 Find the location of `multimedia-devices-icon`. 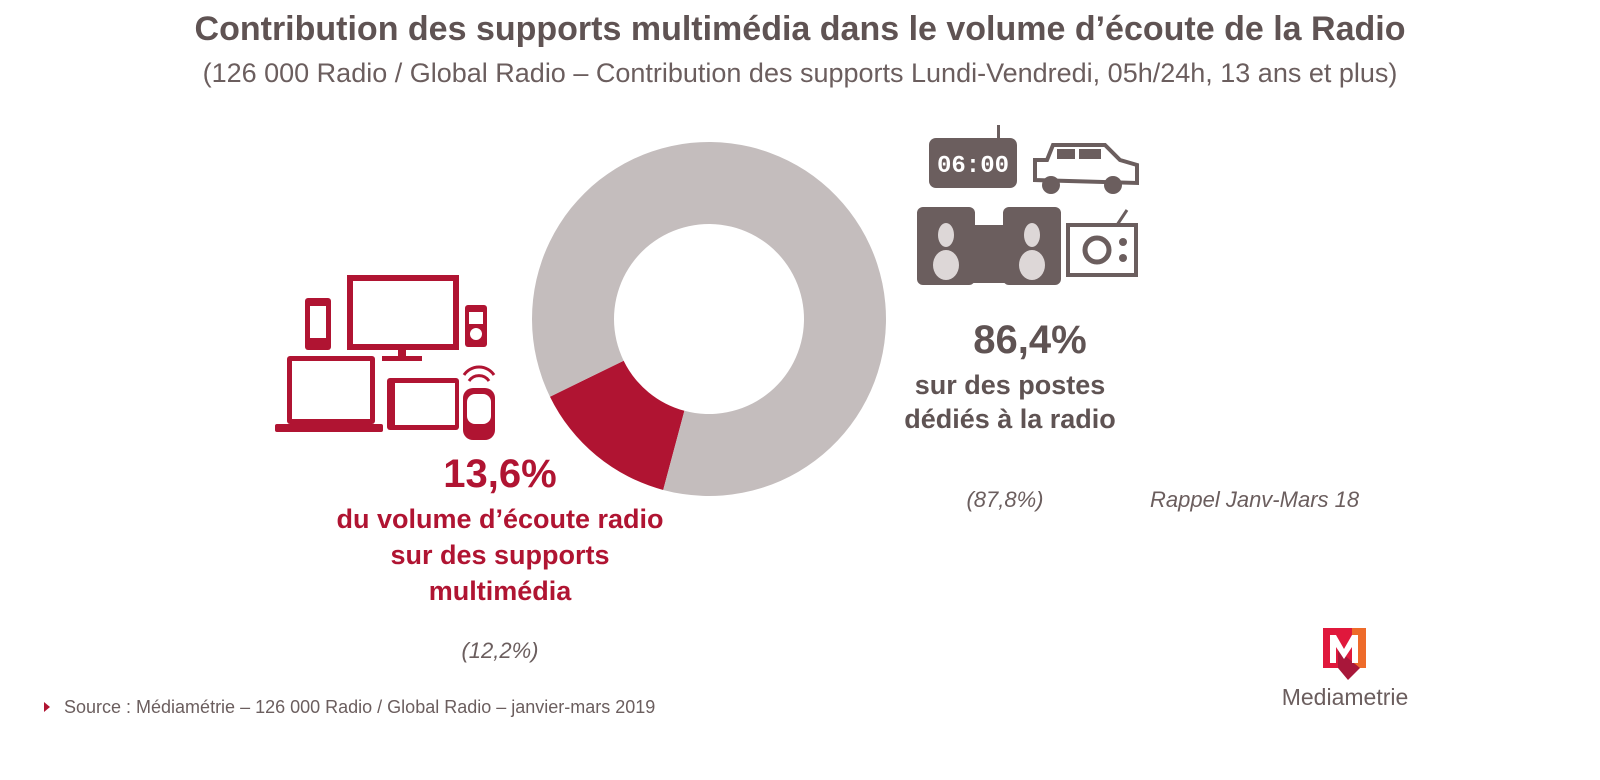

multimedia-devices-icon is located at coordinates (385, 357).